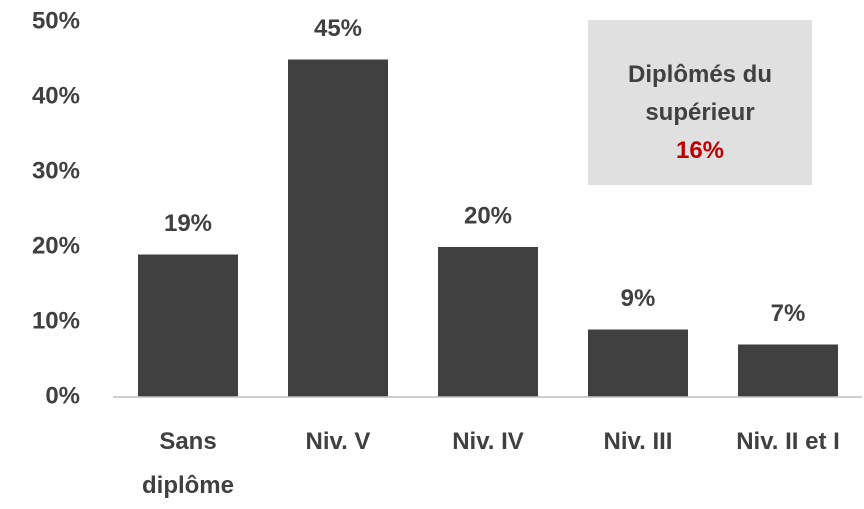 This screenshot has height=509, width=864. I want to click on y-tick-label: 10%, so click(56, 320).